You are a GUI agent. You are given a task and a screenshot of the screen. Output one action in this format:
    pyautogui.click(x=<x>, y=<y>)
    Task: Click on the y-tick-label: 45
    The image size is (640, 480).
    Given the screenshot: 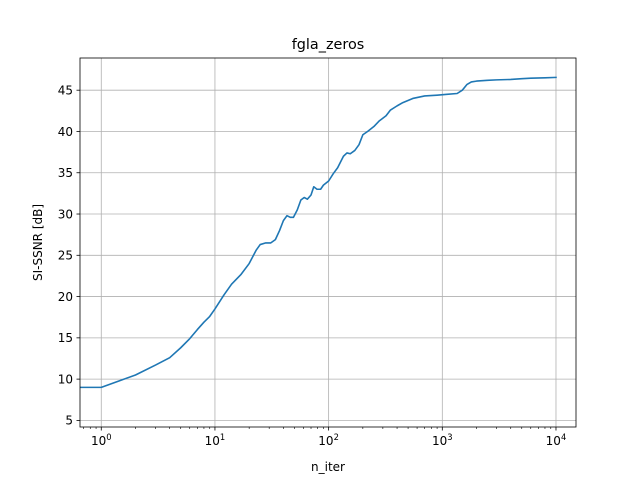 What is the action you would take?
    pyautogui.click(x=65, y=90)
    